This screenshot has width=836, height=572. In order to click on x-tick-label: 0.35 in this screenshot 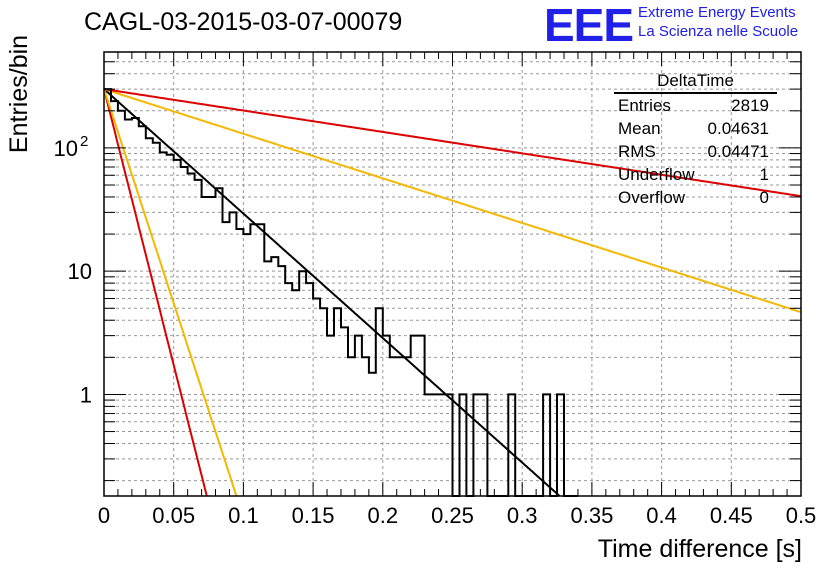, I will do `click(591, 515)`.